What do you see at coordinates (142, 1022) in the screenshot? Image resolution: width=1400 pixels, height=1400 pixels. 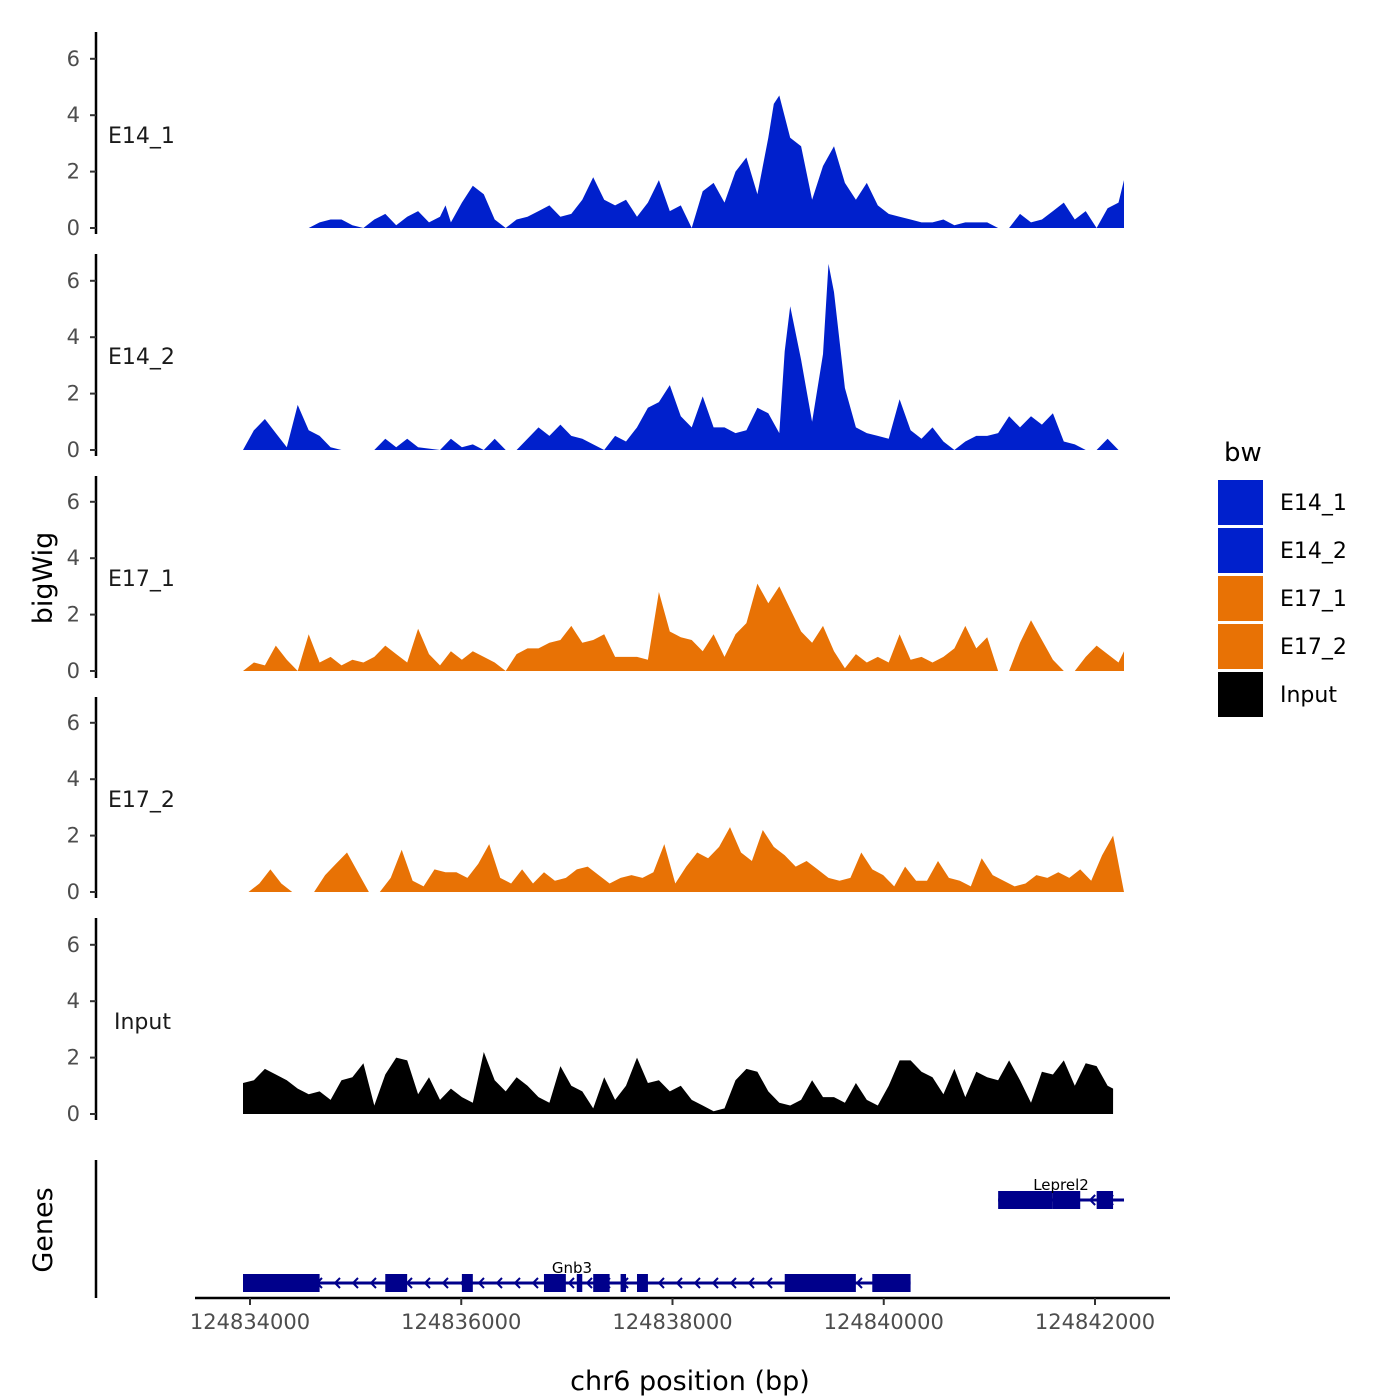 I see `track-label: Input` at bounding box center [142, 1022].